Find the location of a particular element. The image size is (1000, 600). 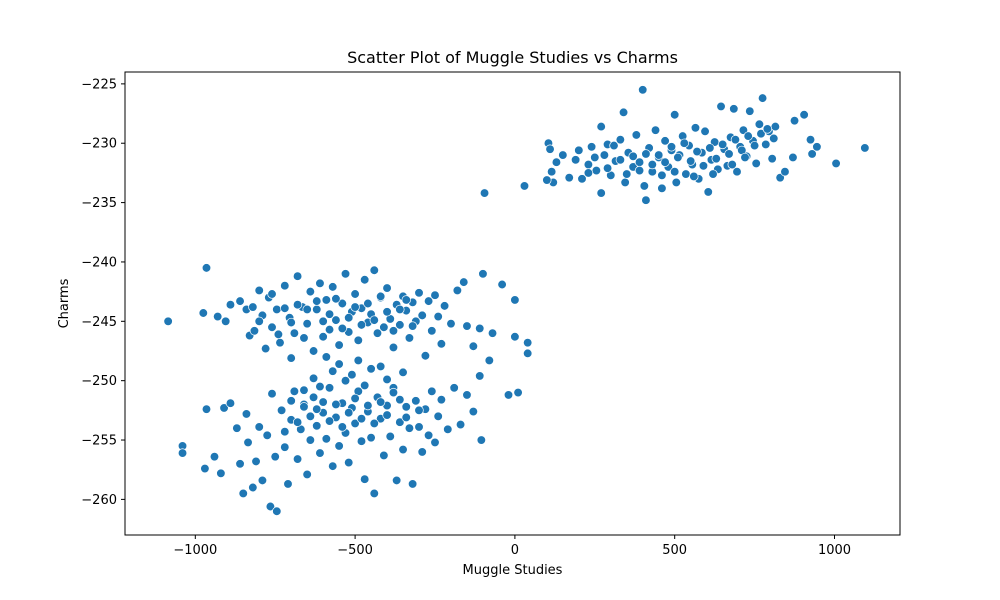

x-tick-label: −500 is located at coordinates (355, 550).